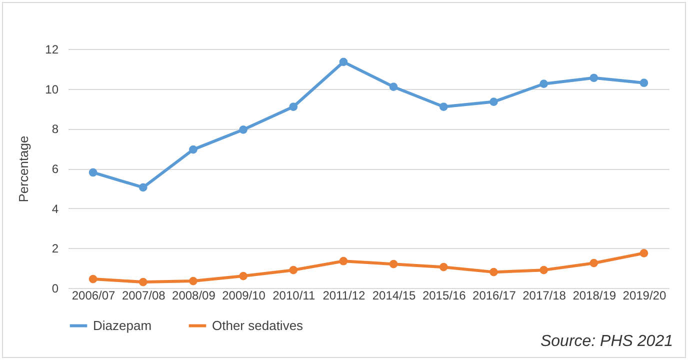 The height and width of the screenshot is (362, 690). I want to click on x-tick-label: 2015/16, so click(444, 295).